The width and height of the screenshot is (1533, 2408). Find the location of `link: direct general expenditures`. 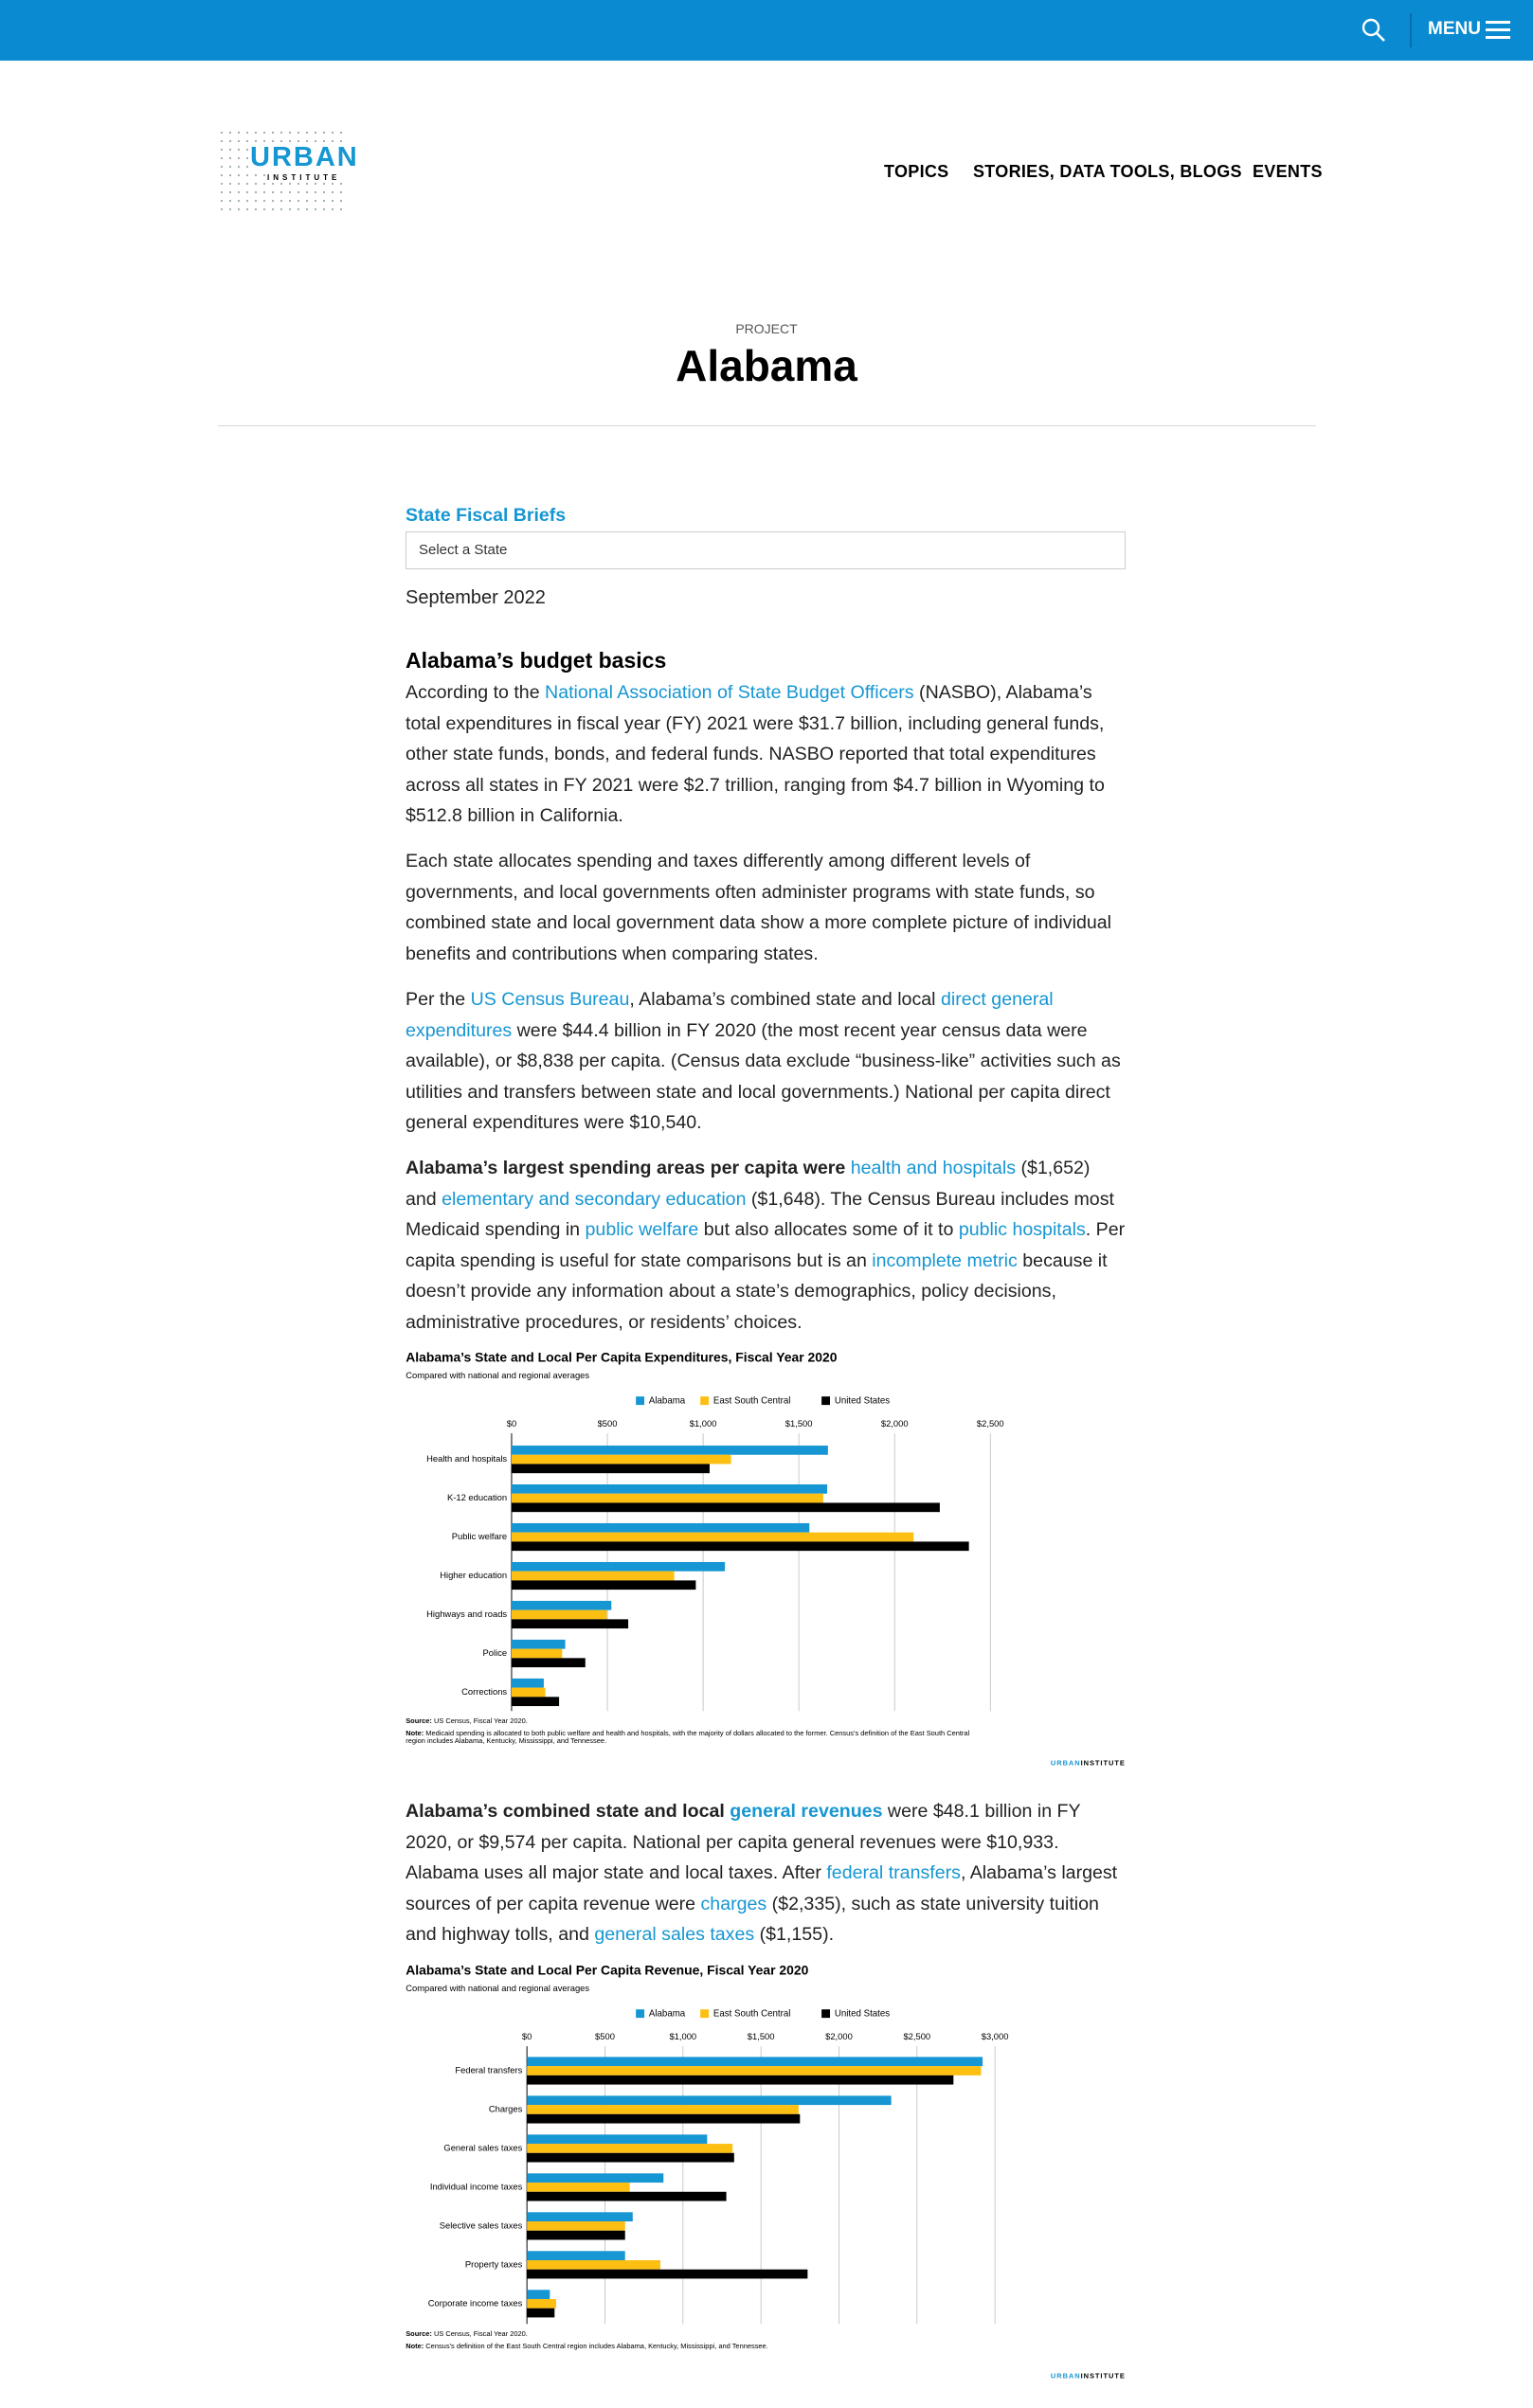

link: direct general expenditures is located at coordinates (730, 1015).